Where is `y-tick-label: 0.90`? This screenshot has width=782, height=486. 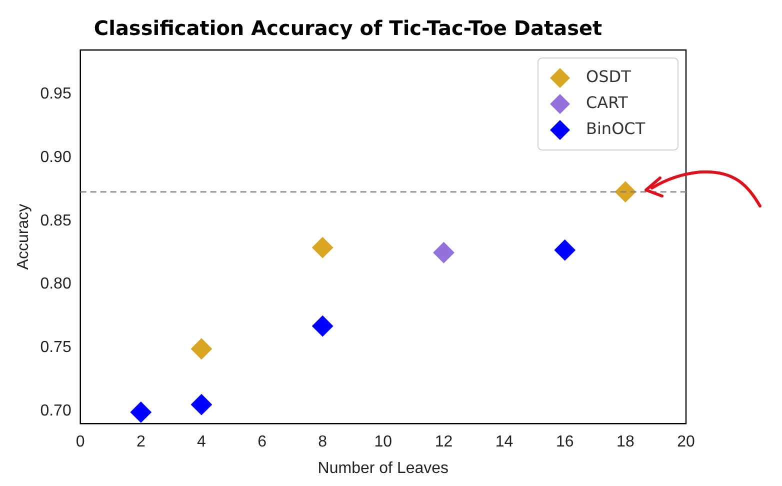
y-tick-label: 0.90 is located at coordinates (56, 157).